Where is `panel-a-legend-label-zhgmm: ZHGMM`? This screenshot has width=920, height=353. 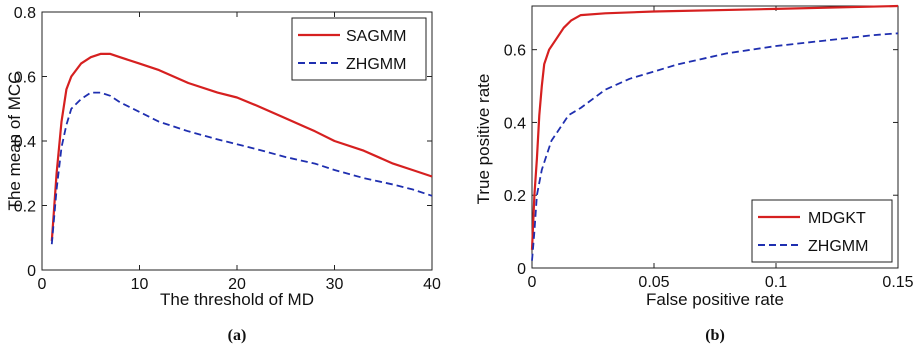 panel-a-legend-label-zhgmm: ZHGMM is located at coordinates (376, 64).